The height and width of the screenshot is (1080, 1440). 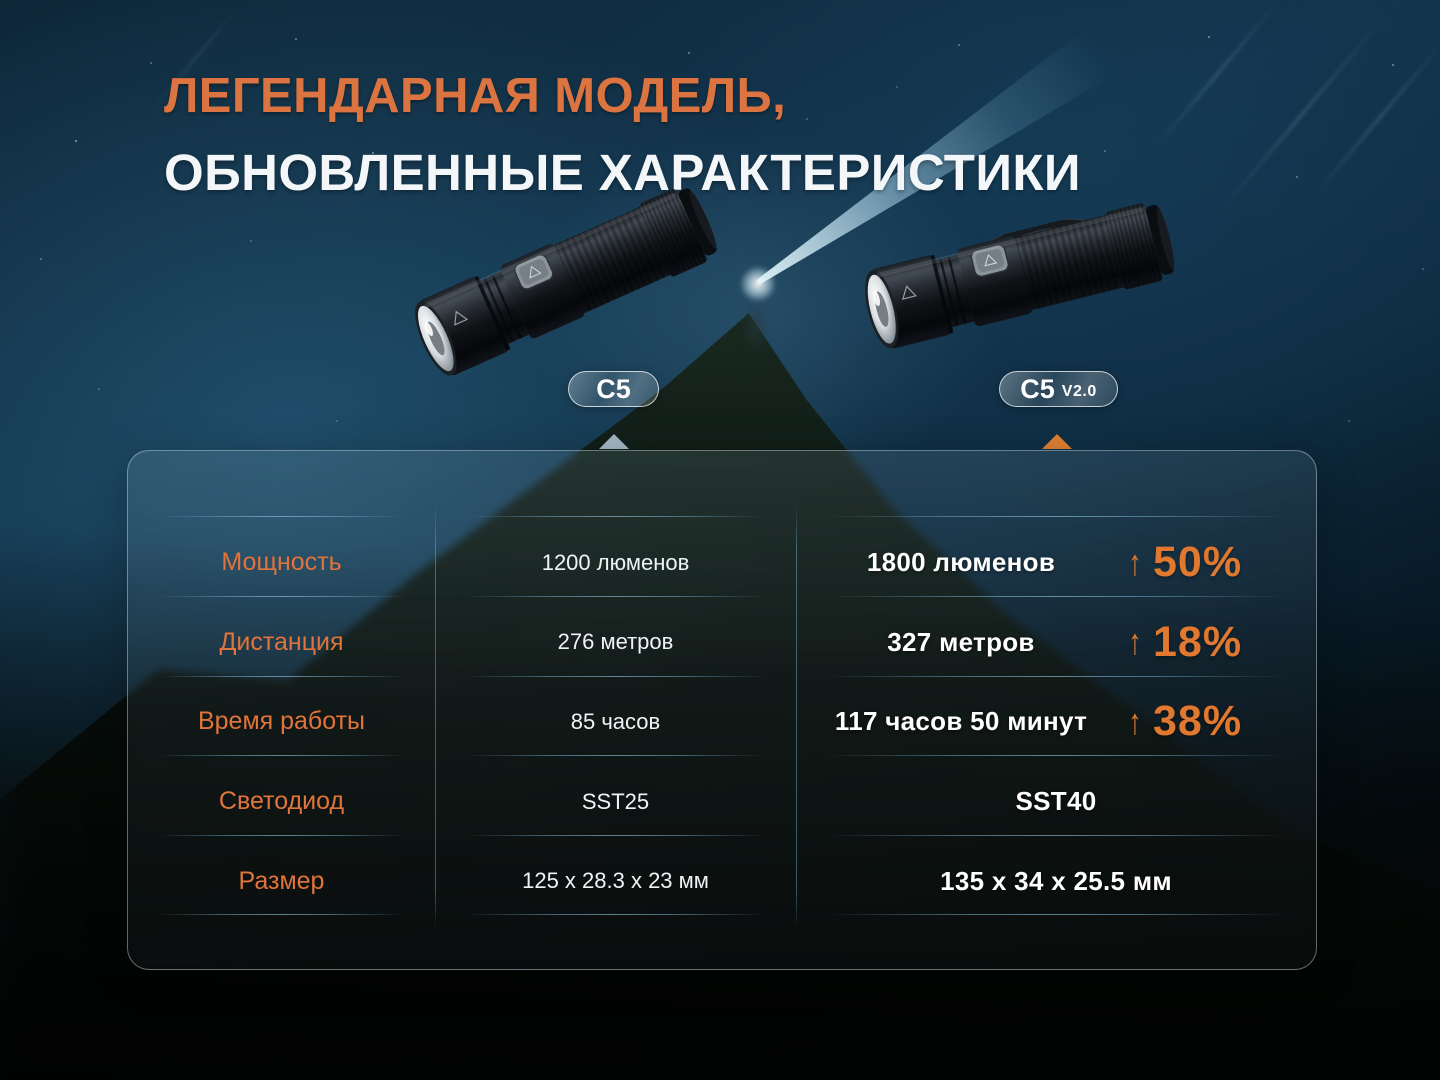 What do you see at coordinates (961, 641) in the screenshot?
I see `new-value: 327 метров` at bounding box center [961, 641].